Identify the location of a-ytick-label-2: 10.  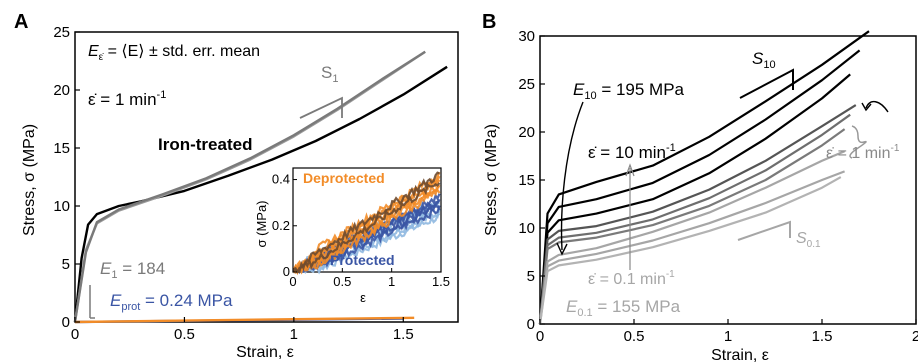
(61, 206).